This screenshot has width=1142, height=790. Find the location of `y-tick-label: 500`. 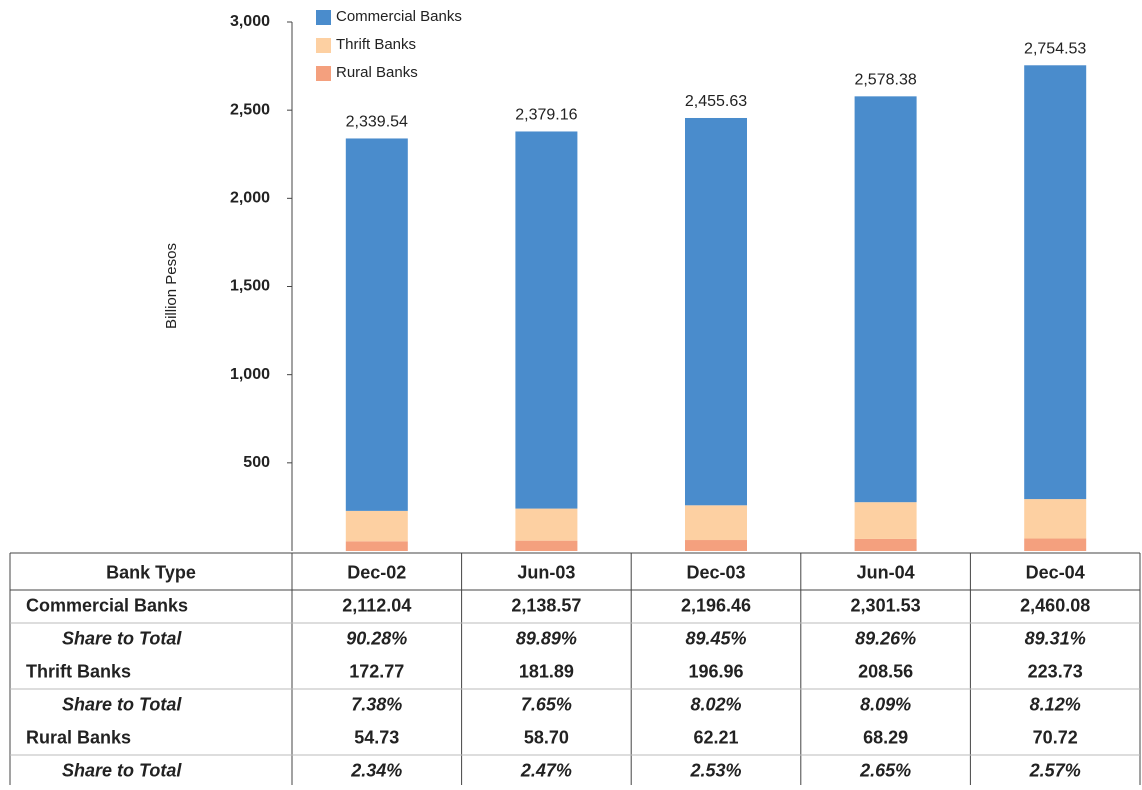

y-tick-label: 500 is located at coordinates (256, 462).